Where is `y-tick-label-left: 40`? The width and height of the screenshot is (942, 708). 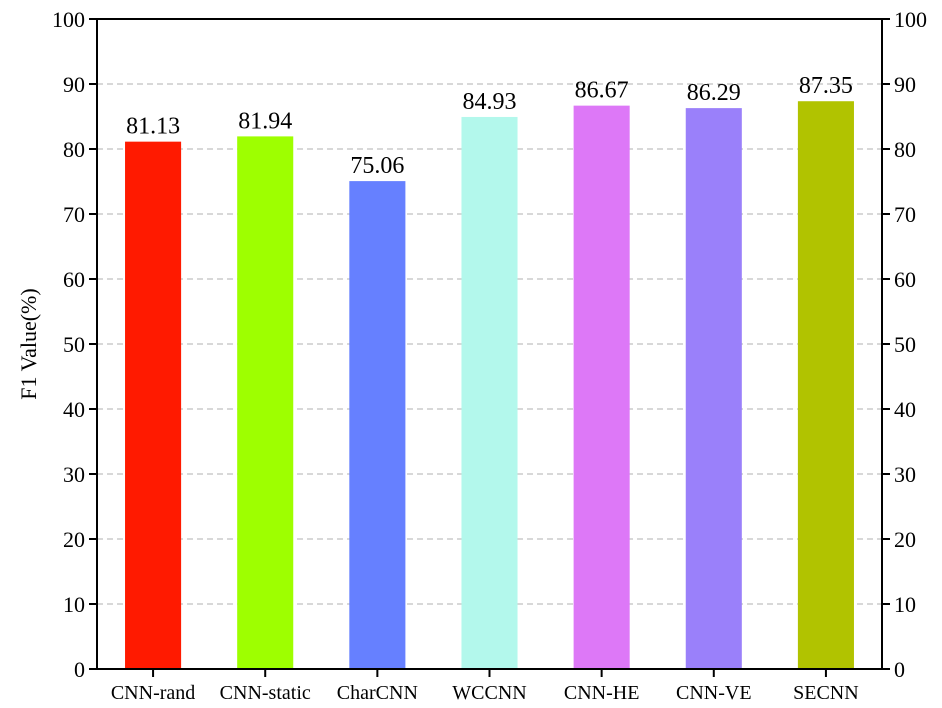 y-tick-label-left: 40 is located at coordinates (74, 409).